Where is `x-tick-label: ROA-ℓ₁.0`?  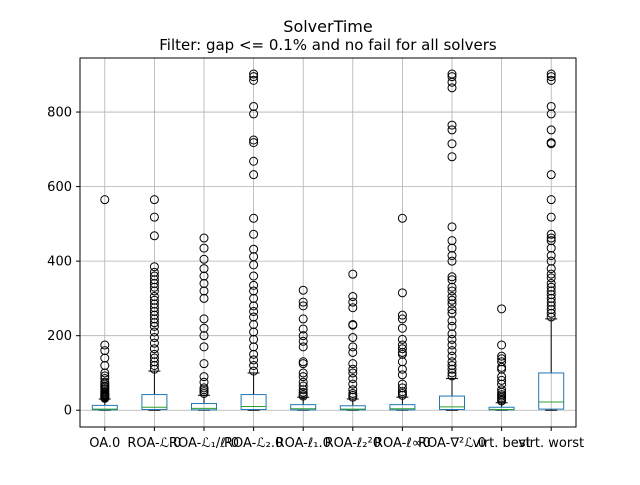 x-tick-label: ROA-ℓ₁.0 is located at coordinates (303, 443).